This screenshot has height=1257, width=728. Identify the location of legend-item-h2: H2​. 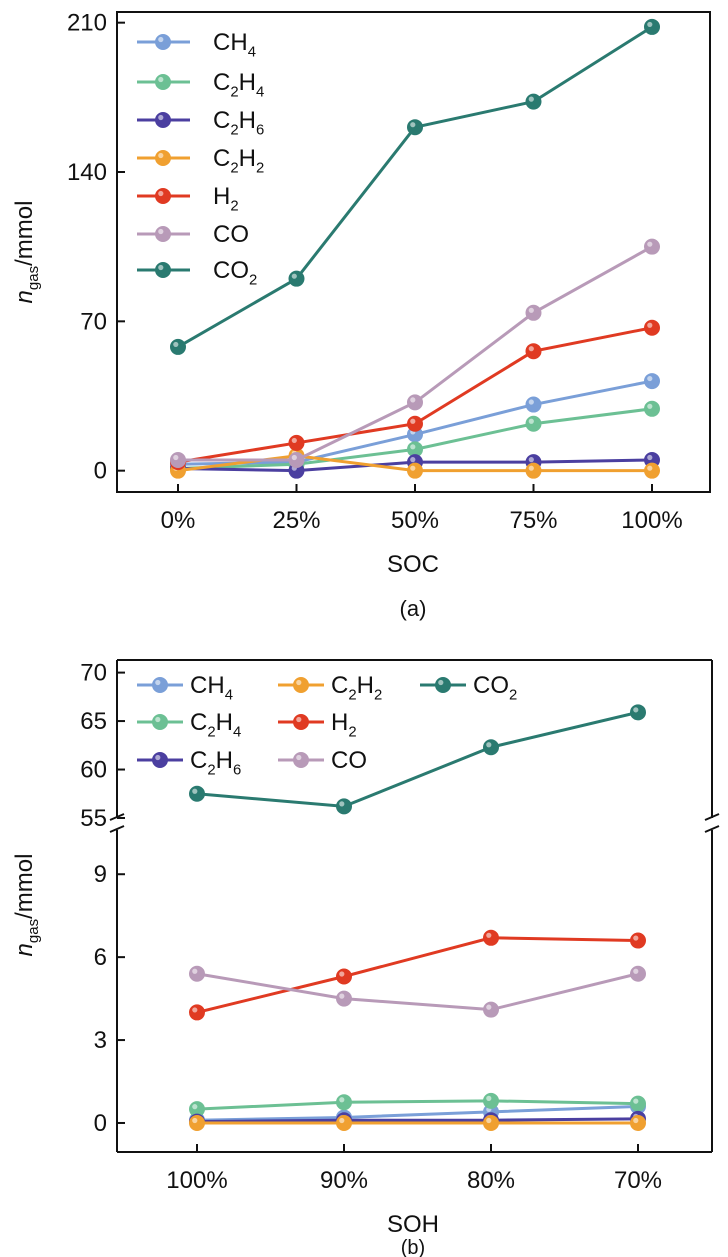
(317, 725).